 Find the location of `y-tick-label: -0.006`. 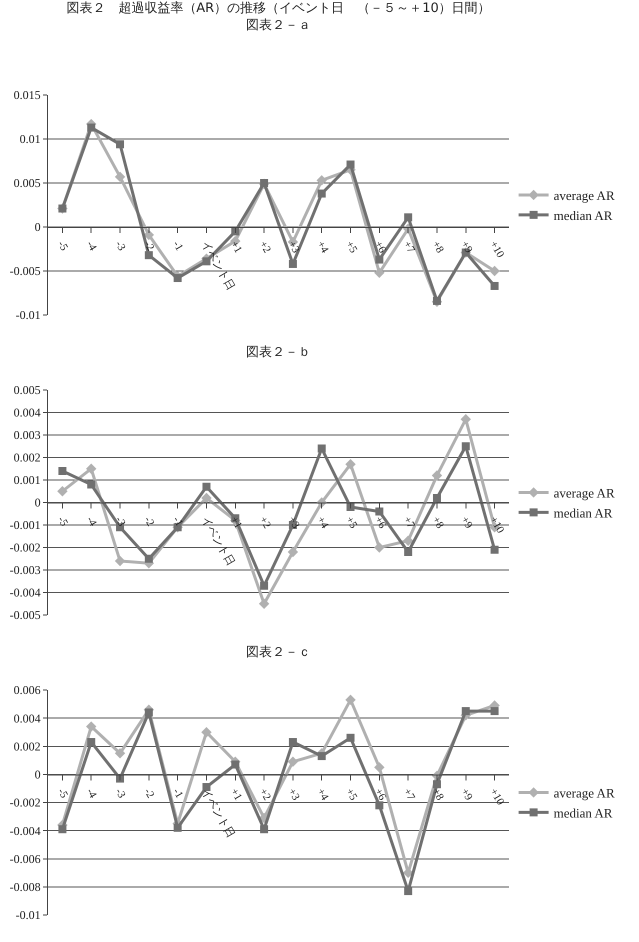

y-tick-label: -0.006 is located at coordinates (25, 859).